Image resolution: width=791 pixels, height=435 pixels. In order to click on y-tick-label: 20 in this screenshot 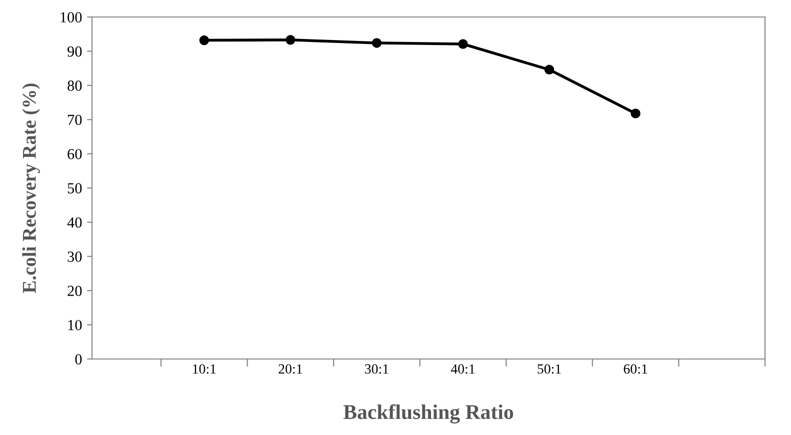, I will do `click(75, 291)`.